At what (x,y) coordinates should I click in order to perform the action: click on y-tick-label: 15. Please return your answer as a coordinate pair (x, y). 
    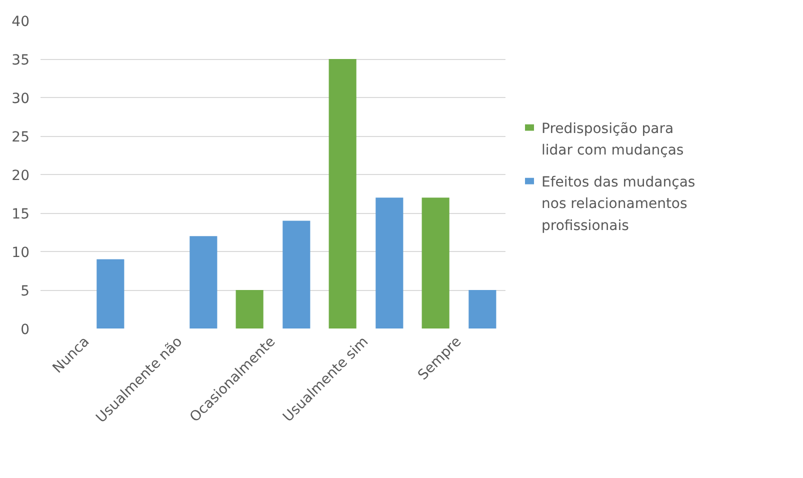
    Looking at the image, I should click on (21, 214).